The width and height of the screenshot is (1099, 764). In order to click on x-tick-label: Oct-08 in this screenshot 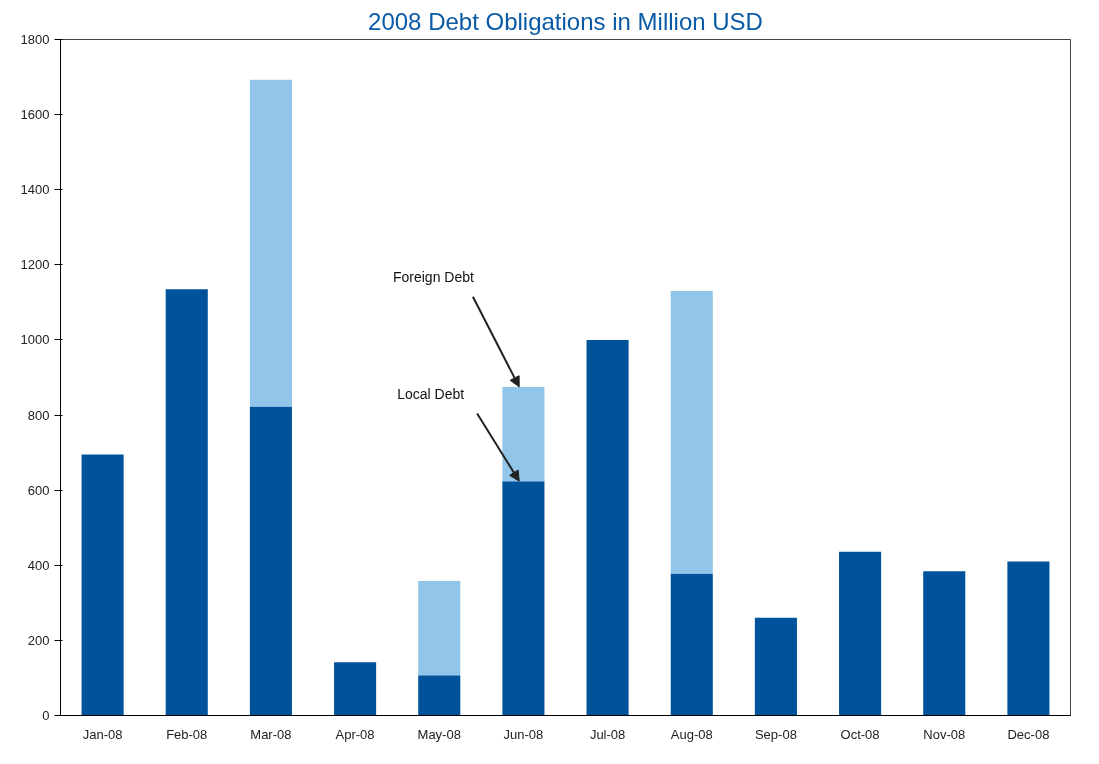, I will do `click(860, 734)`.